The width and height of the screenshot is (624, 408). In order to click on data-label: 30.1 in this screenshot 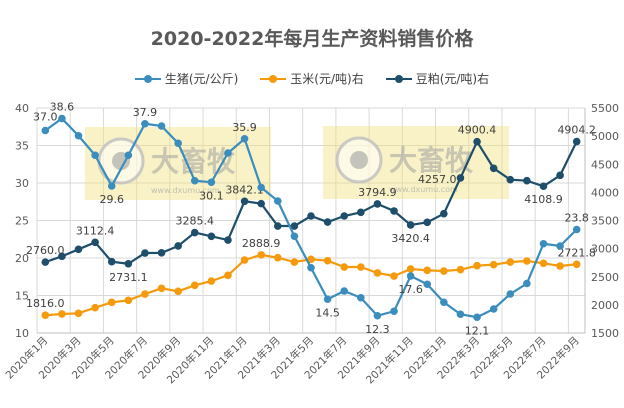, I will do `click(211, 195)`.